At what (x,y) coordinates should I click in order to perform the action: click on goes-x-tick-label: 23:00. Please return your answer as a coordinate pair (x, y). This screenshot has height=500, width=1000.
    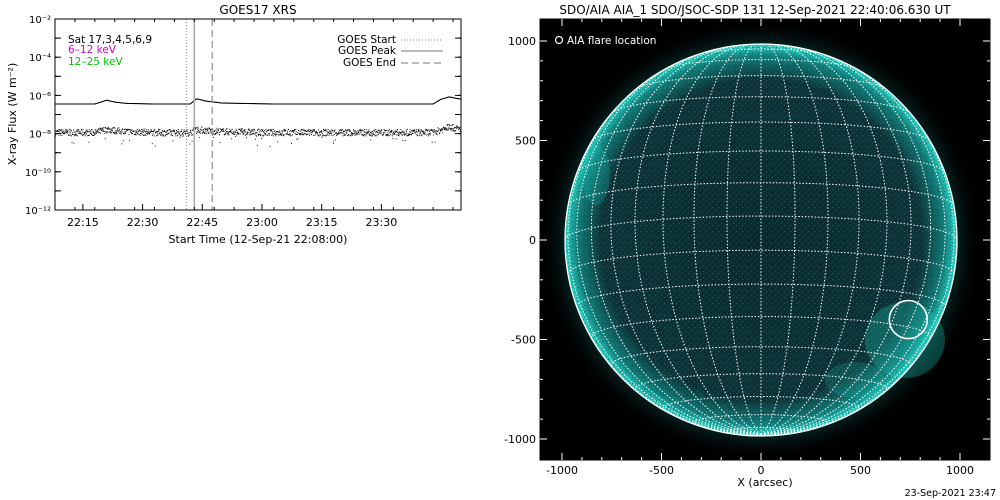
    Looking at the image, I should click on (262, 222).